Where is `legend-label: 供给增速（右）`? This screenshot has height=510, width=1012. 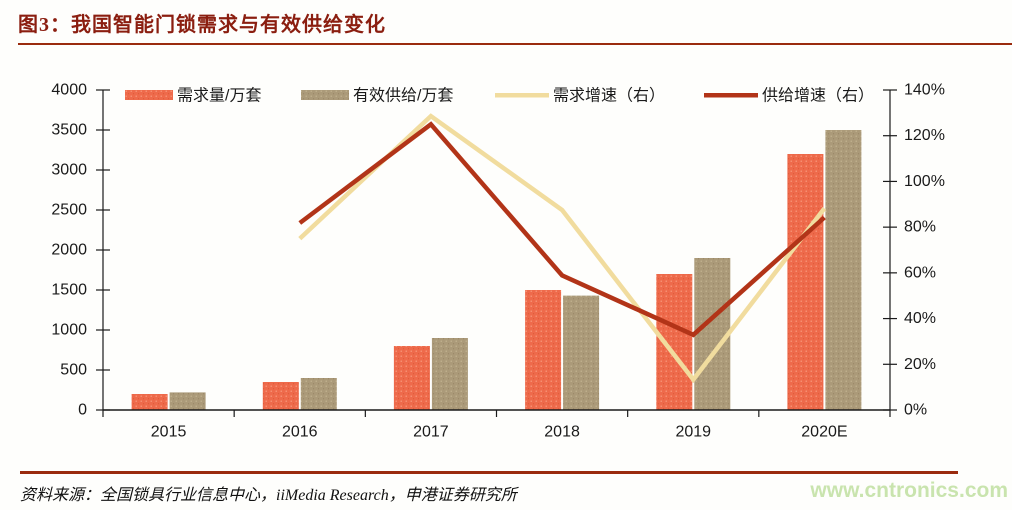 legend-label: 供给增速（右） is located at coordinates (818, 96).